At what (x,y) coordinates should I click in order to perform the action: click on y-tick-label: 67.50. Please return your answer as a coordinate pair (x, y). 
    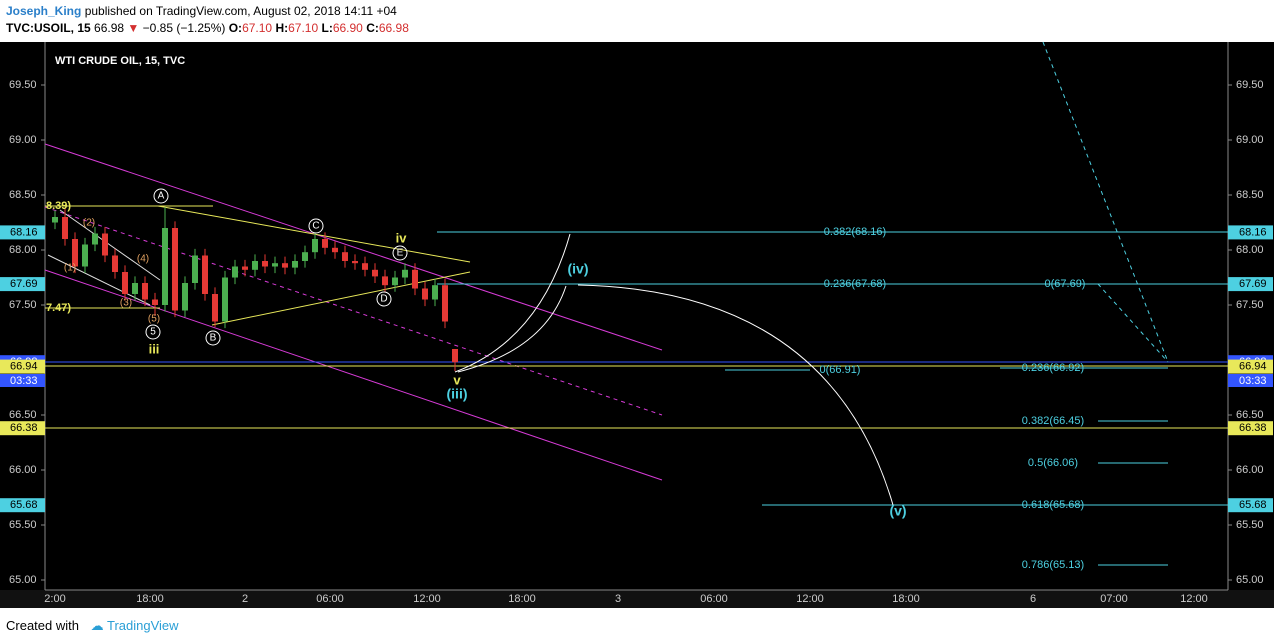
    Looking at the image, I should click on (23, 305).